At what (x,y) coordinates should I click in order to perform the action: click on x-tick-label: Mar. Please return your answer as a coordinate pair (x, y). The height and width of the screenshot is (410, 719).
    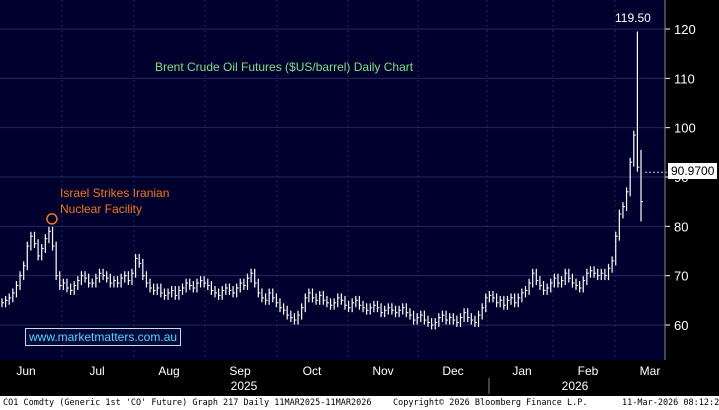
    Looking at the image, I should click on (650, 371).